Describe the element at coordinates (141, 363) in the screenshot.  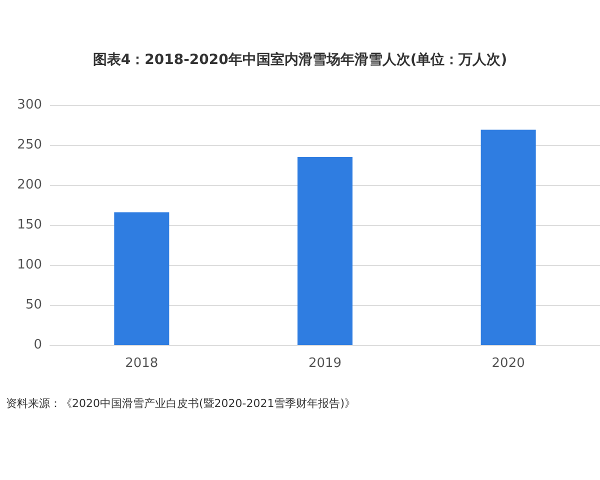
I see `x-tick-label: 2018` at that location.